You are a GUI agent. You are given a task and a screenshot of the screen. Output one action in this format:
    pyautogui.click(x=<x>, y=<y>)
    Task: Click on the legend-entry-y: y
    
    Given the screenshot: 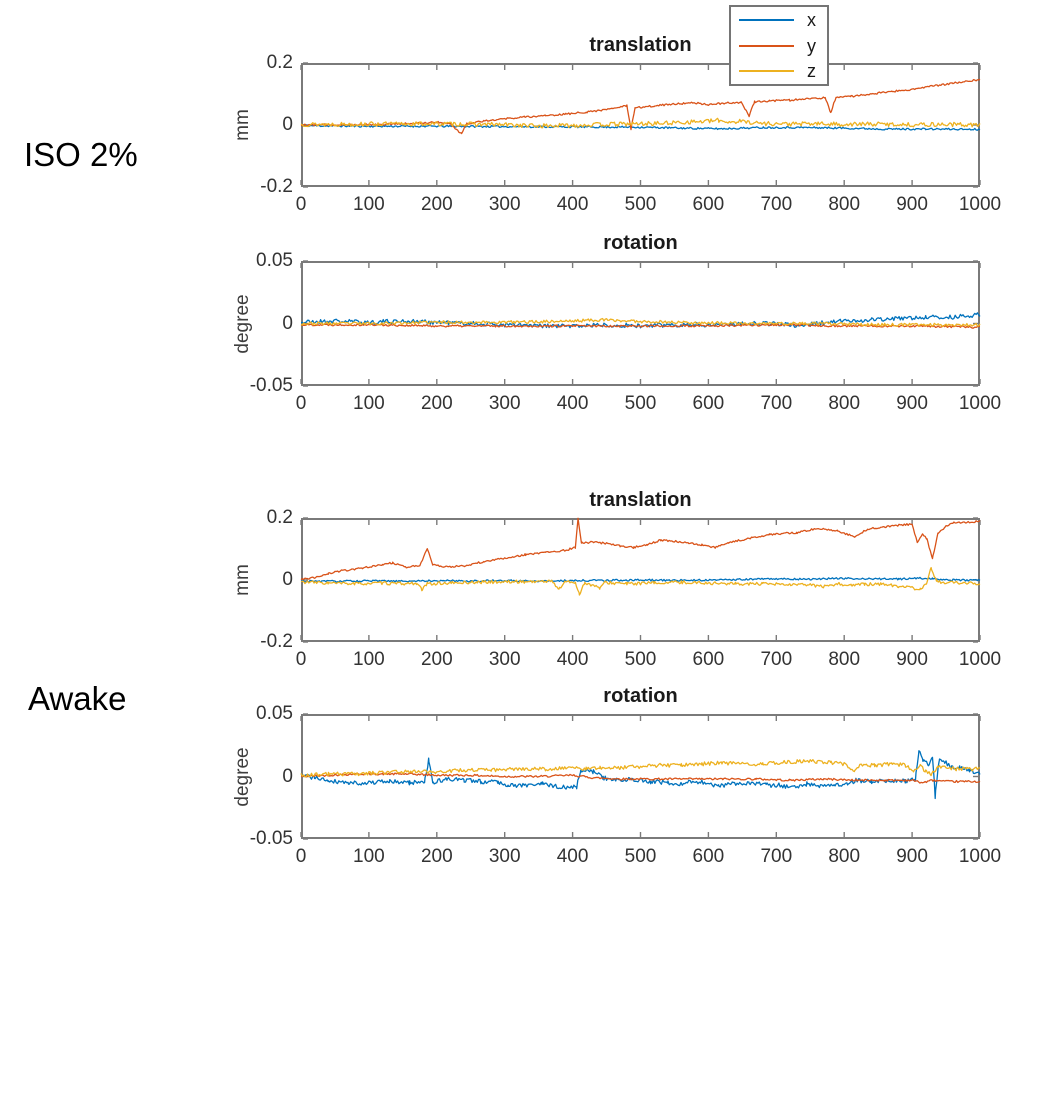 What is the action you would take?
    pyautogui.click(x=779, y=46)
    